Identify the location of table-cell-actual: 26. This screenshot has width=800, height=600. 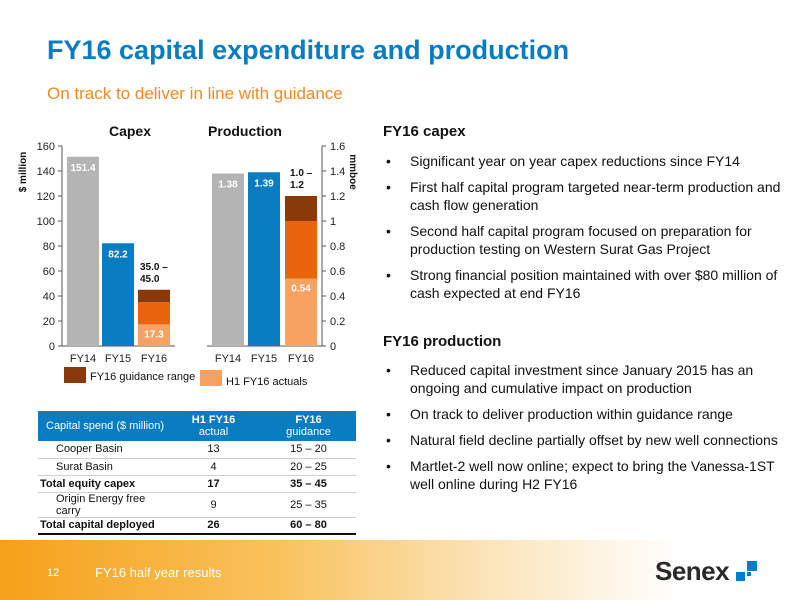
(213, 526).